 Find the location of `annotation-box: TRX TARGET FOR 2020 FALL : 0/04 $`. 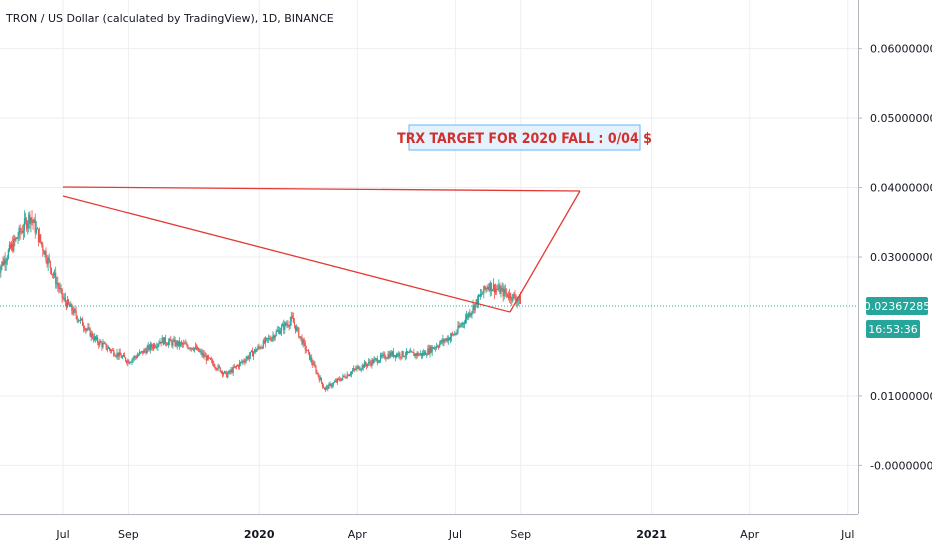

annotation-box: TRX TARGET FOR 2020 FALL : 0/04 $ is located at coordinates (524, 137).